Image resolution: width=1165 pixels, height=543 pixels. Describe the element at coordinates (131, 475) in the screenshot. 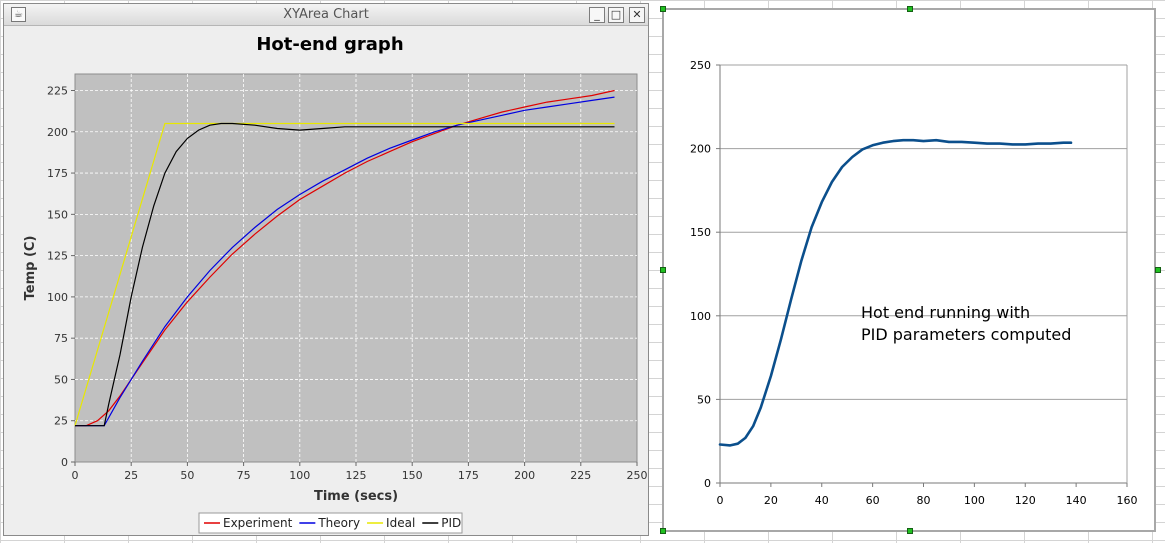

I see `x-tick-label: 25` at that location.